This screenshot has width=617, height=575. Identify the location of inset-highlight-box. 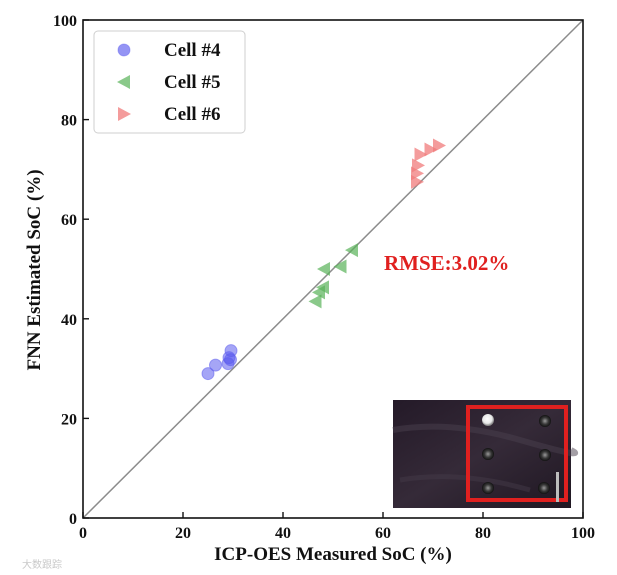
(517, 453).